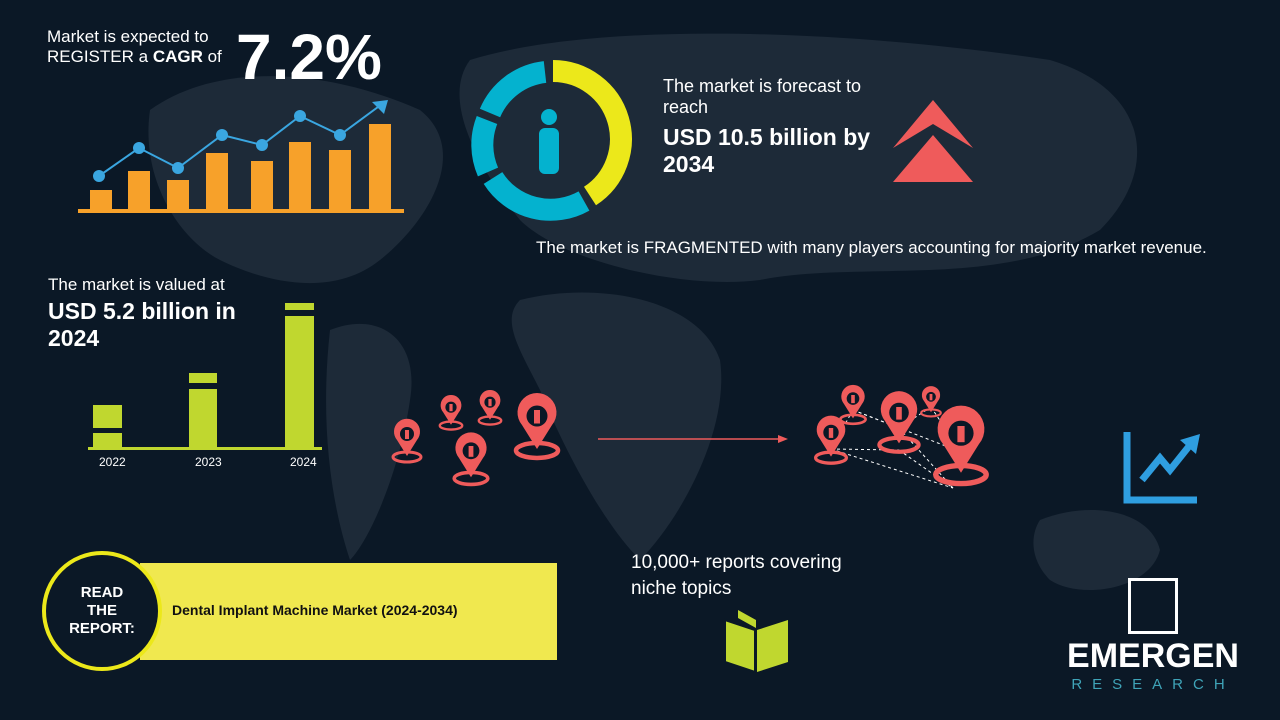 This screenshot has width=1280, height=720. What do you see at coordinates (1153, 606) in the screenshot?
I see `logo-mark` at bounding box center [1153, 606].